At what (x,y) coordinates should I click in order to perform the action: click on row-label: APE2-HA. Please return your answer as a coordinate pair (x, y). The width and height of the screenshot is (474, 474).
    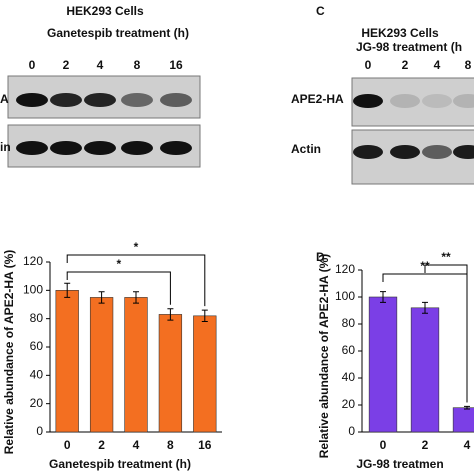
    Looking at the image, I should click on (317, 99).